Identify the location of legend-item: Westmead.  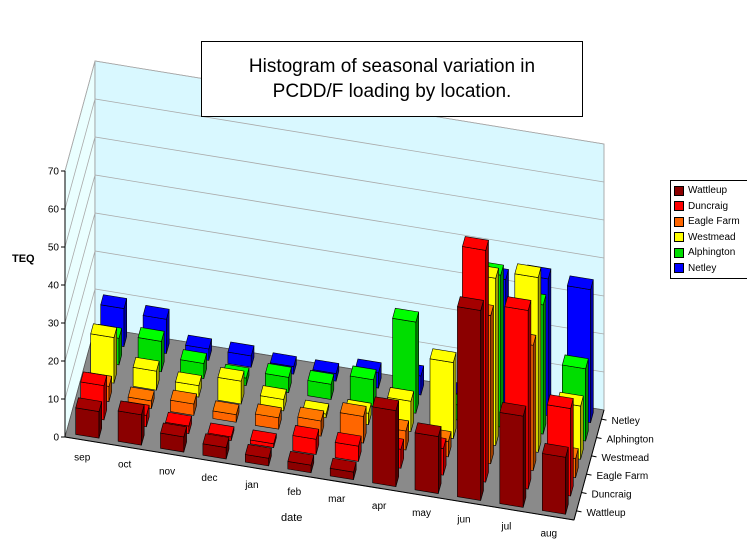
(710, 238).